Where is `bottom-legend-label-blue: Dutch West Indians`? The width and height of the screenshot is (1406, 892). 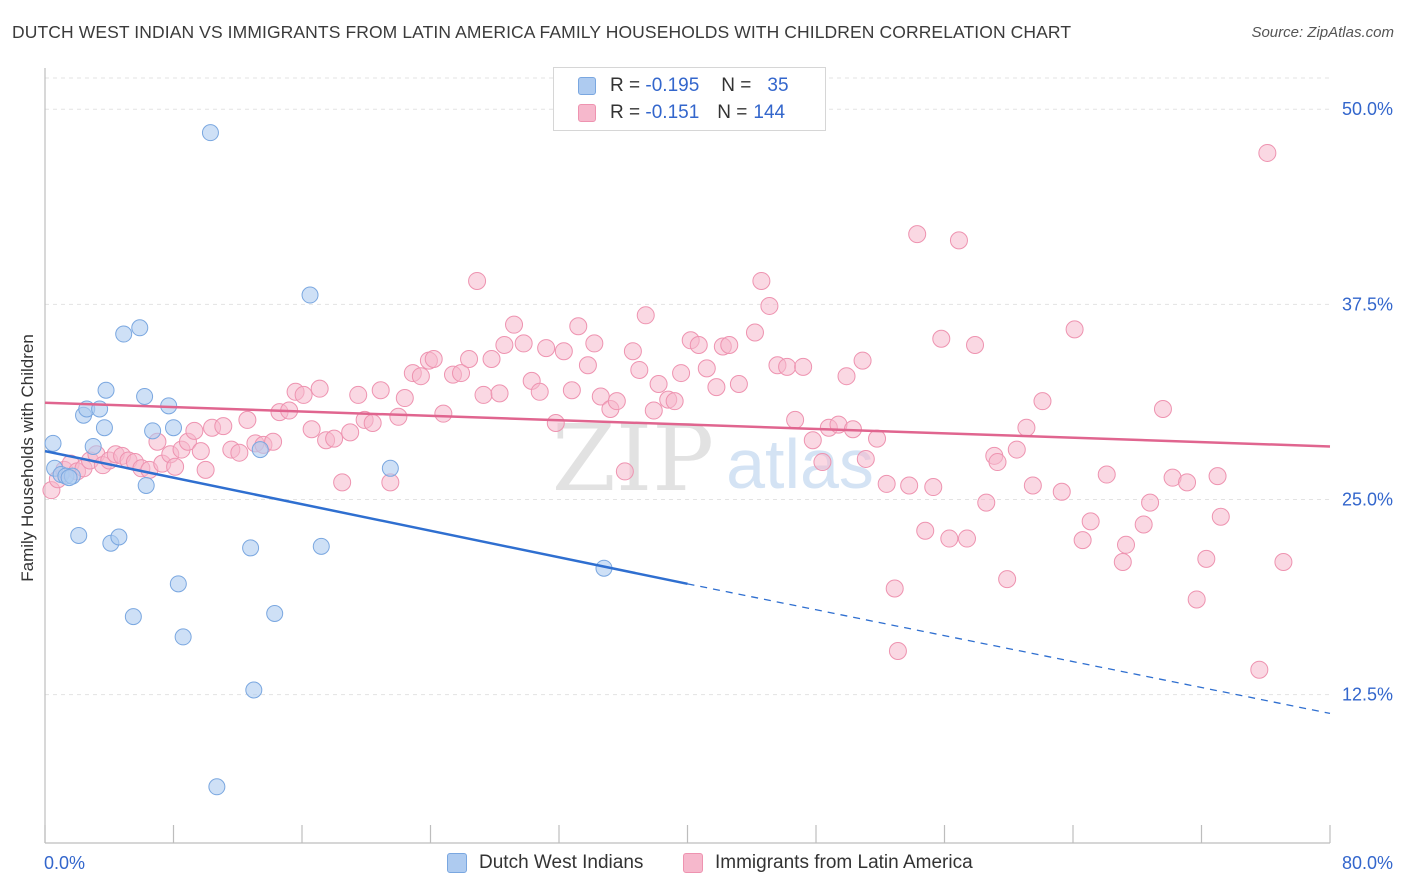 bottom-legend-label-blue: Dutch West Indians is located at coordinates (561, 862).